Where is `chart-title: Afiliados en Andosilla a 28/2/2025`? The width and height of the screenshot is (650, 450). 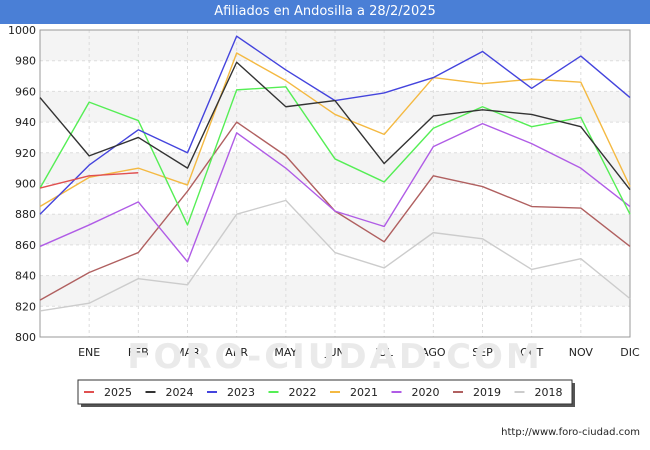 chart-title: Afiliados en Andosilla a 28/2/2025 is located at coordinates (325, 11).